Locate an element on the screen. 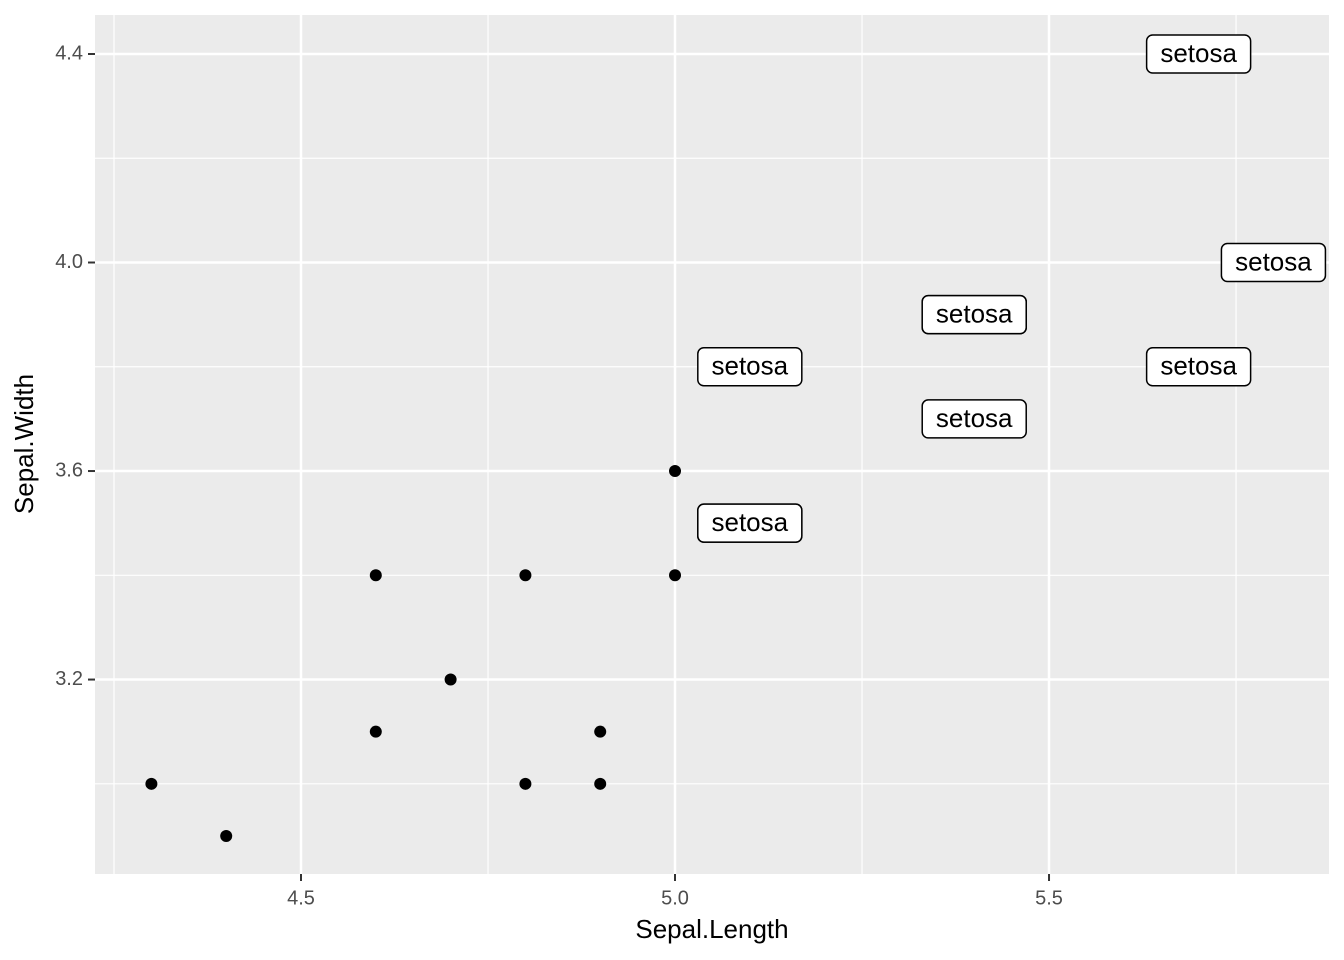 The height and width of the screenshot is (960, 1344). x-axis-title: Sepal.Length is located at coordinates (711, 929).